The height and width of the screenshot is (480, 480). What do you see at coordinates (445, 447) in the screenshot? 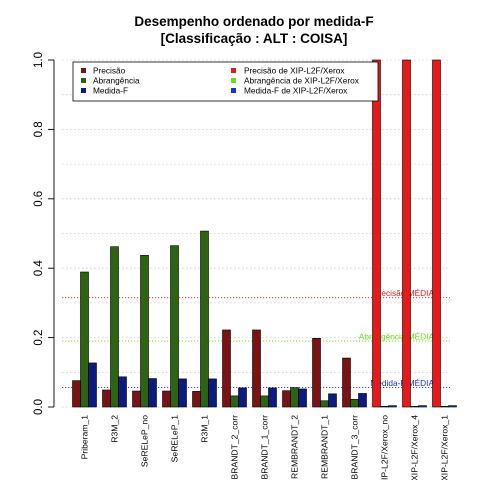
I see `x-category-label: XIP-L2F/Xerox_1` at bounding box center [445, 447].